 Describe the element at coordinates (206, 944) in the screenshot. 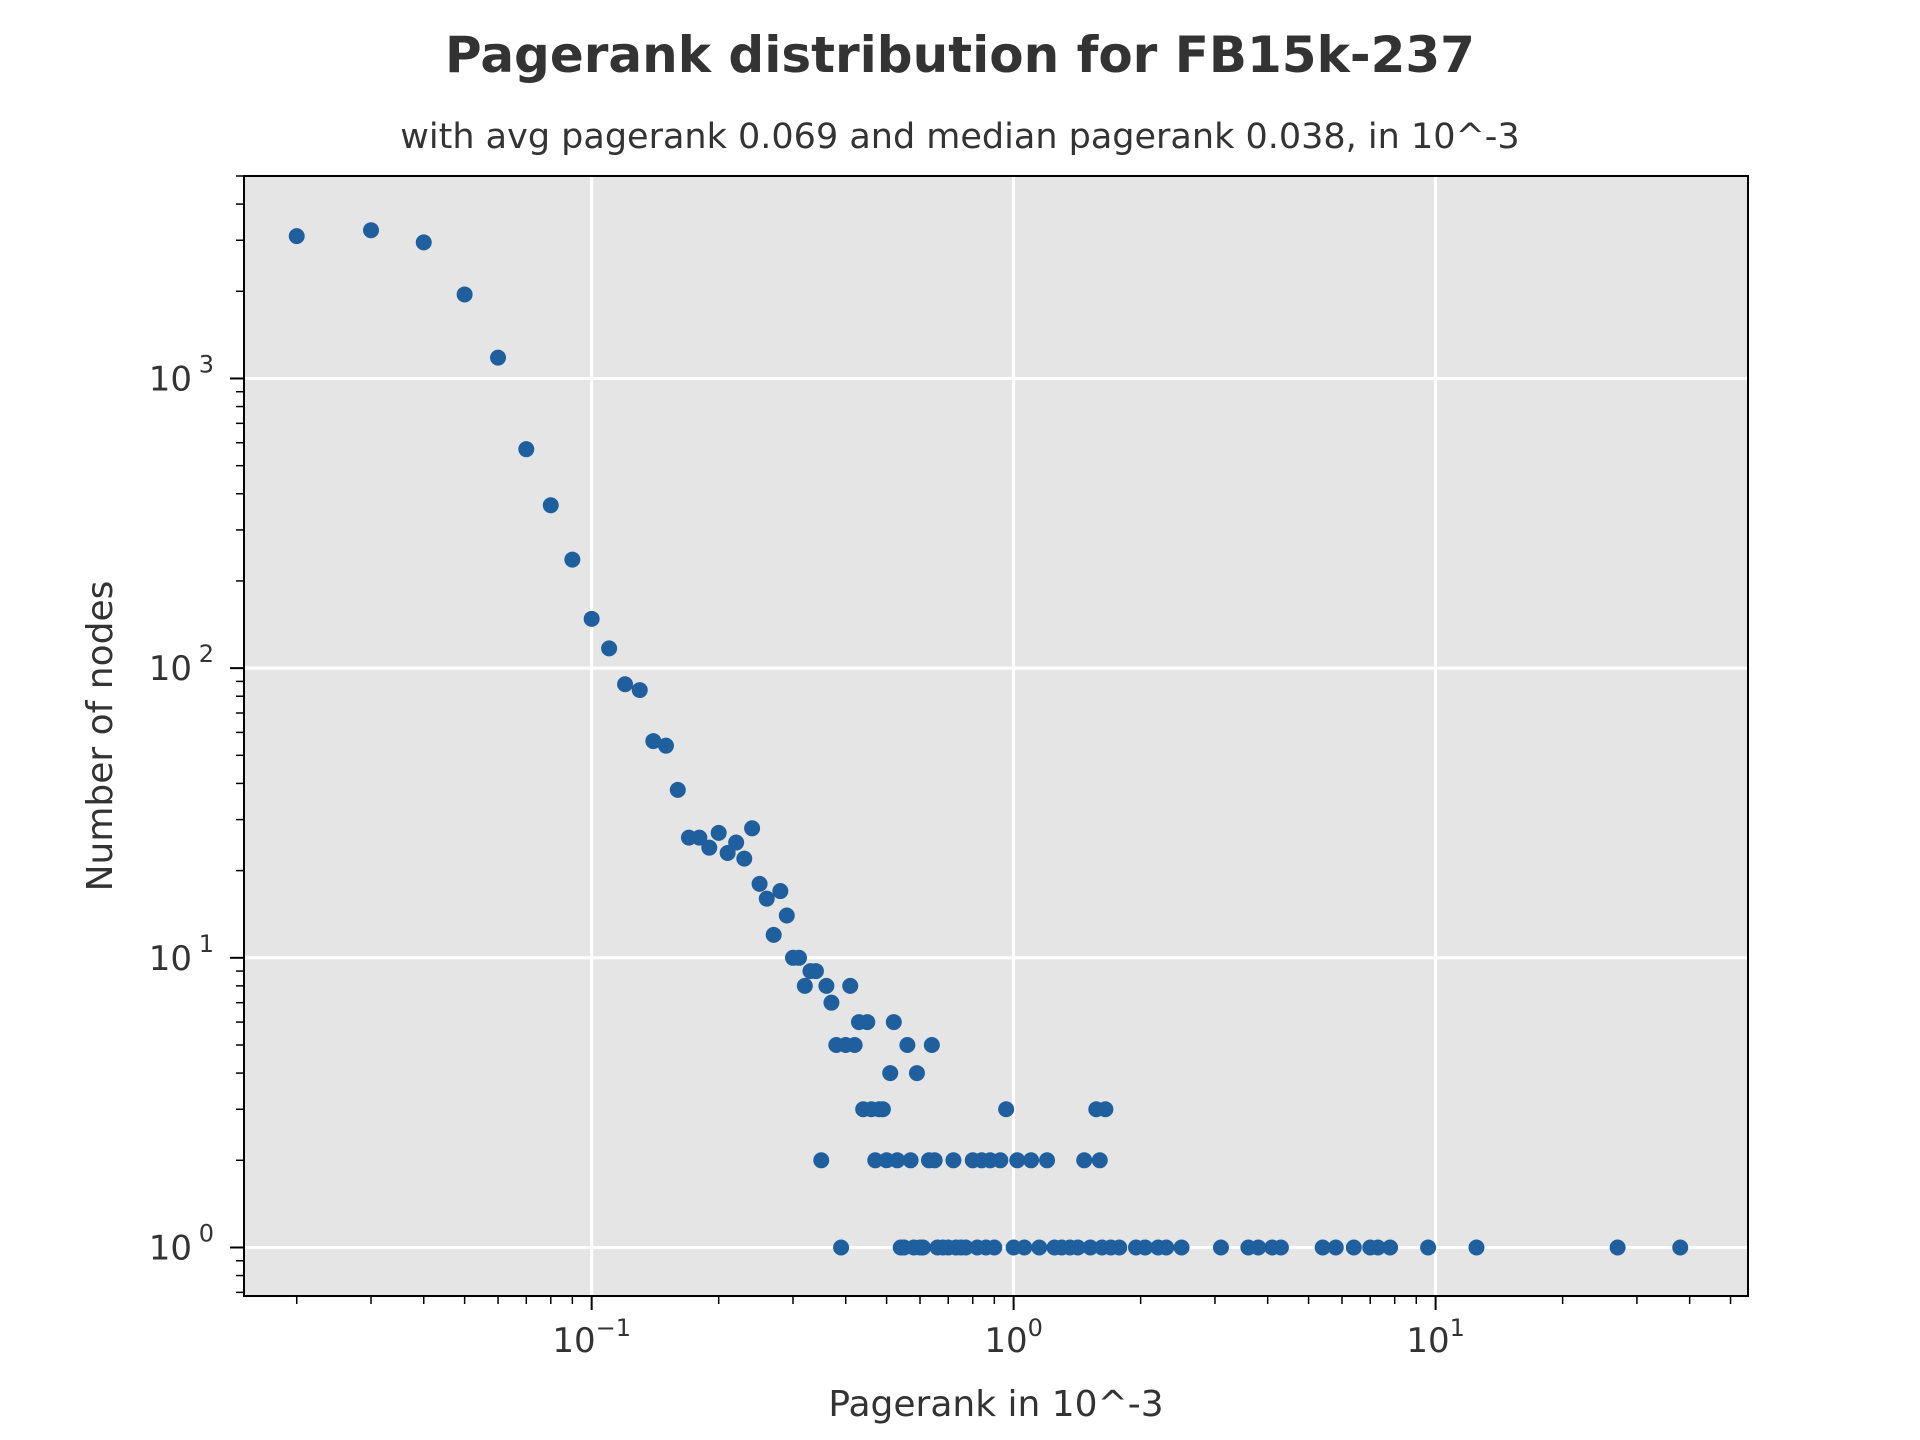

I see `y-tick-exponent: 1` at that location.